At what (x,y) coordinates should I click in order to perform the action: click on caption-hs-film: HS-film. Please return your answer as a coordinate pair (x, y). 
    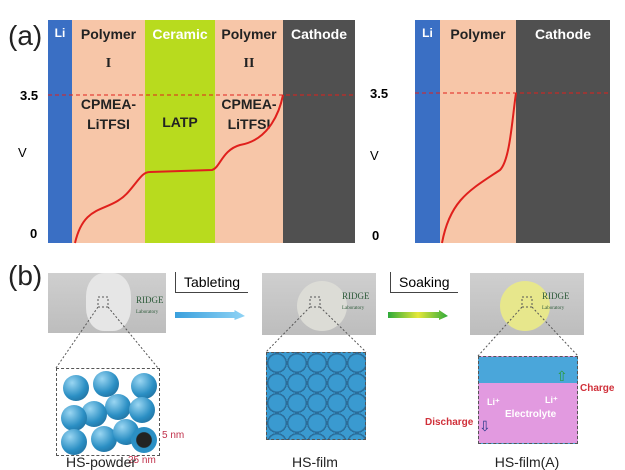
    Looking at the image, I should click on (315, 462).